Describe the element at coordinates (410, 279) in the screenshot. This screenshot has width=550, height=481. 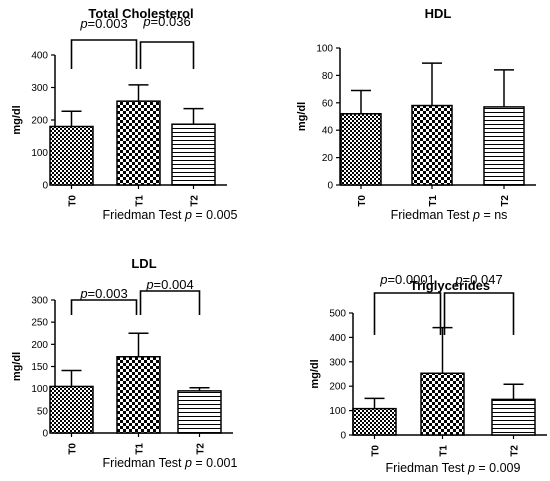
I see `p-value: =0.0001` at that location.